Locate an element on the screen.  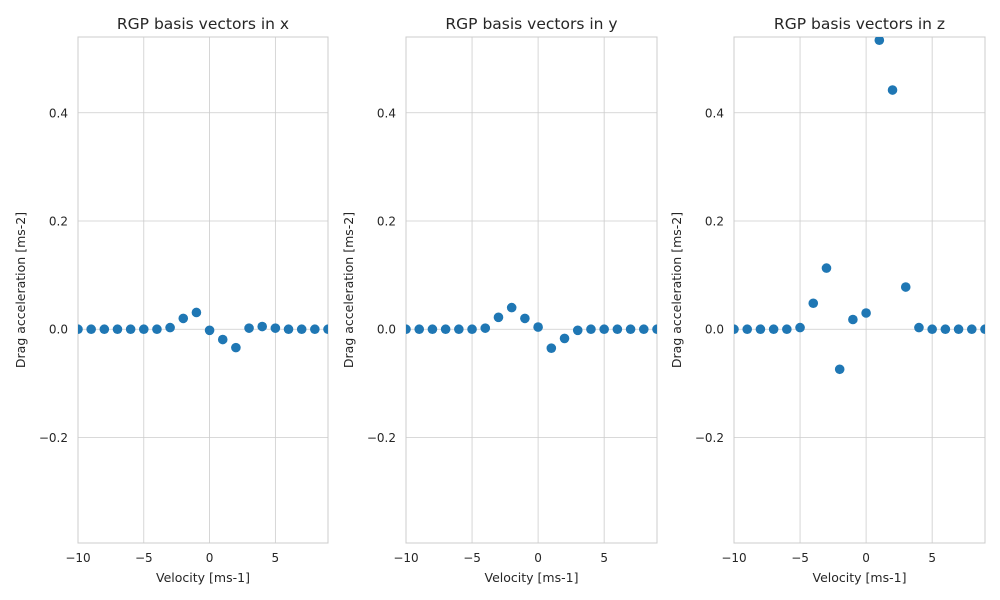
chart-title: RGP basis vectors in z is located at coordinates (859, 24).